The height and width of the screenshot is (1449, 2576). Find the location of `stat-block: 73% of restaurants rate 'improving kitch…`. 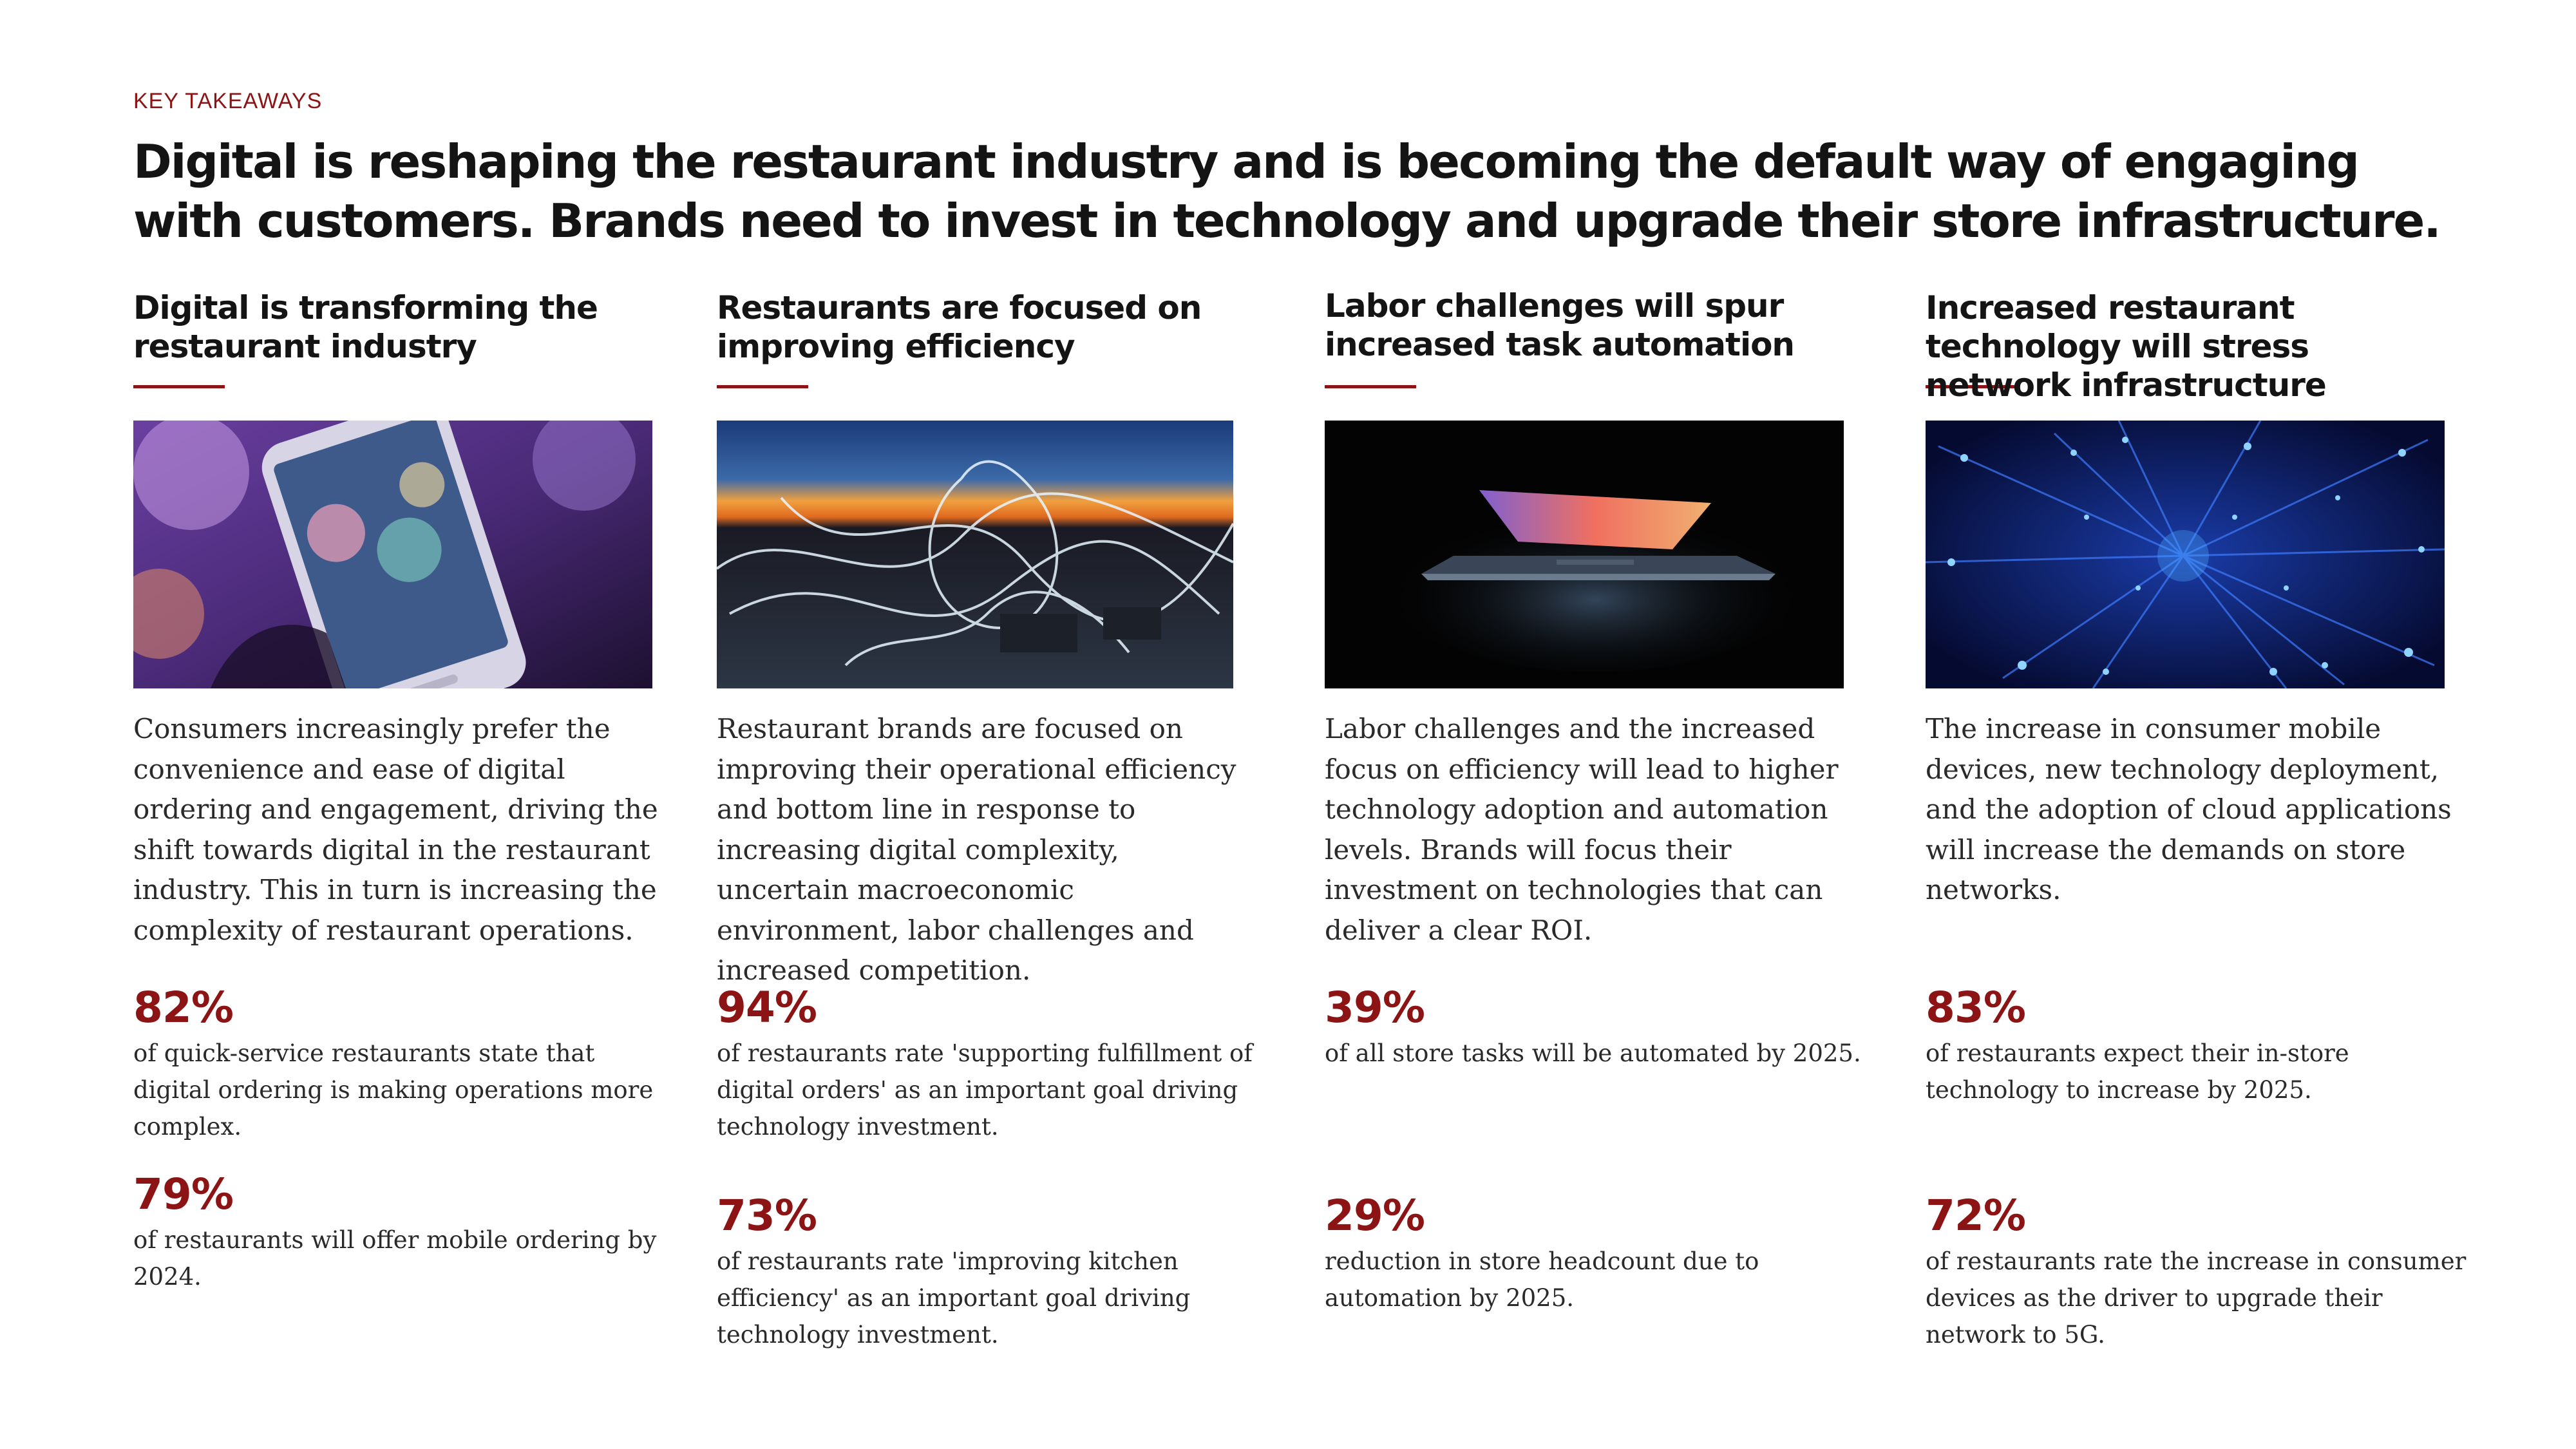

stat-block: 73% of restaurants rate 'improving kitch… is located at coordinates (987, 1271).